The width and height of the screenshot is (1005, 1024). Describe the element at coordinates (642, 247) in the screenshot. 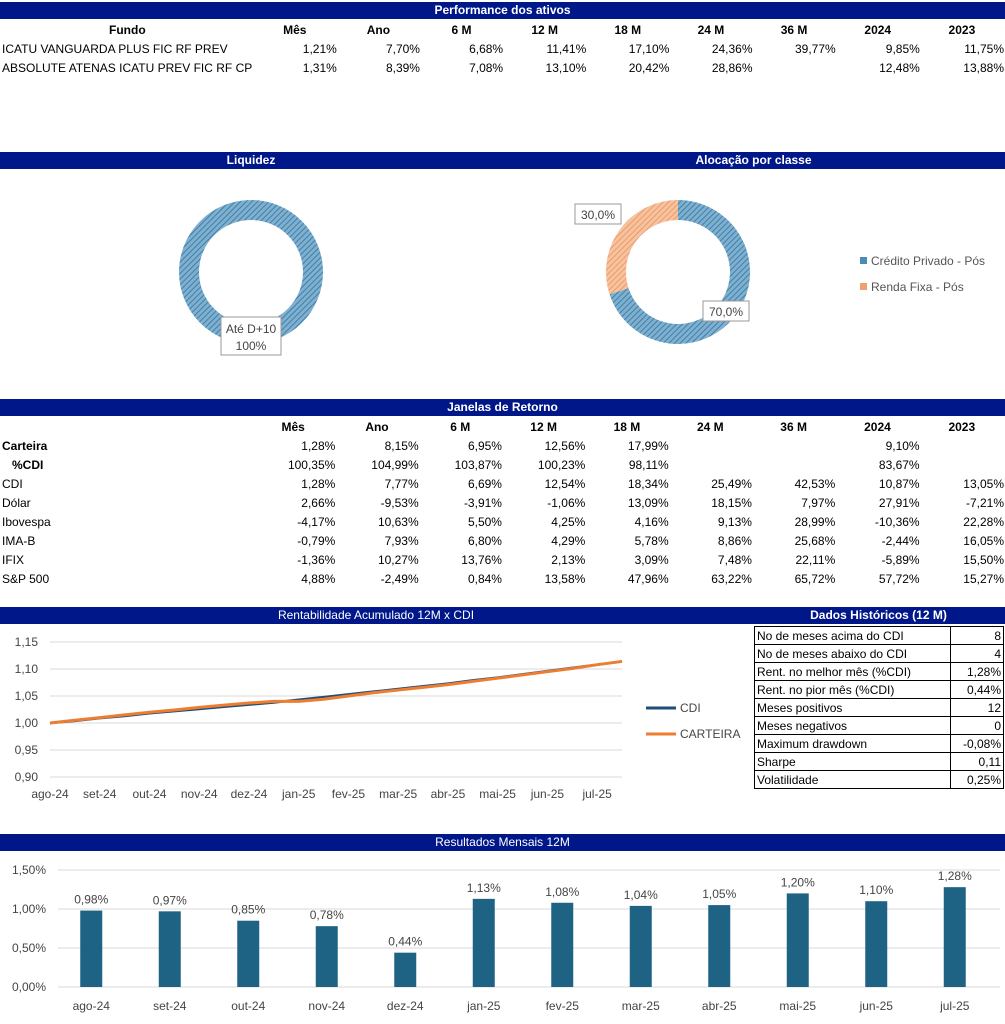

I see `slice-renda-fixa` at that location.